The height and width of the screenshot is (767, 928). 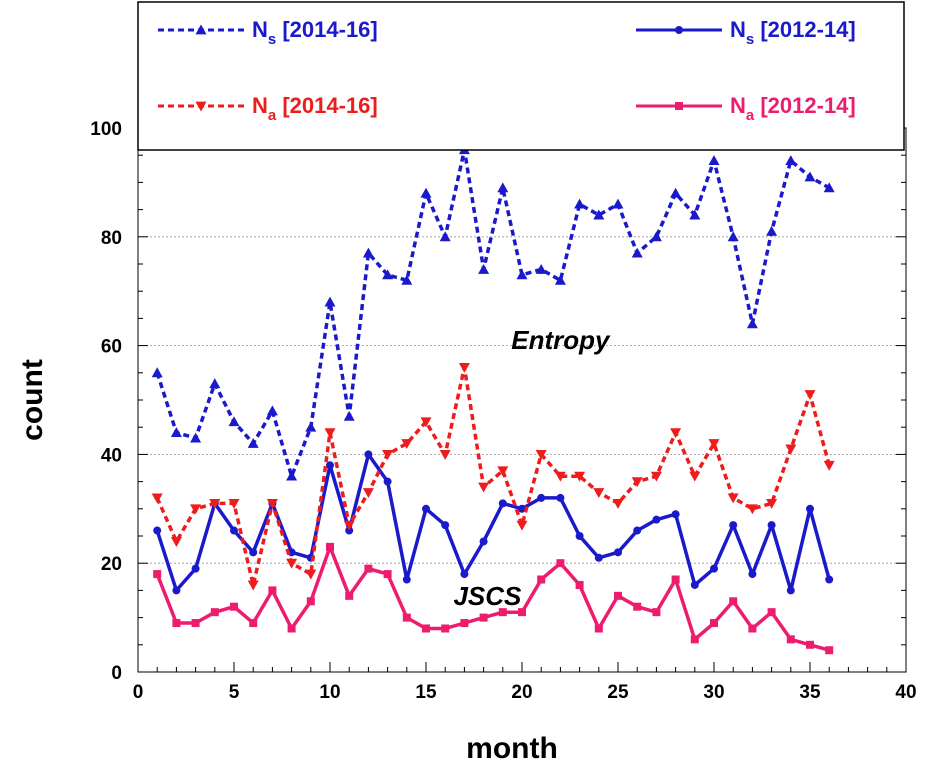 What do you see at coordinates (521, 692) in the screenshot?
I see `x-tick-label: 20` at bounding box center [521, 692].